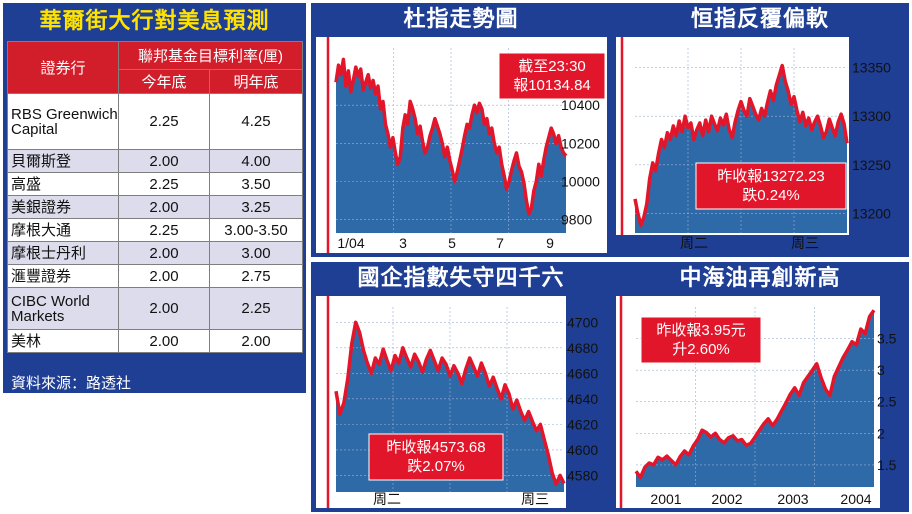 Image resolution: width=912 pixels, height=514 pixels. Describe the element at coordinates (256, 308) in the screenshot. I see `rate-next-year: 2.25` at that location.